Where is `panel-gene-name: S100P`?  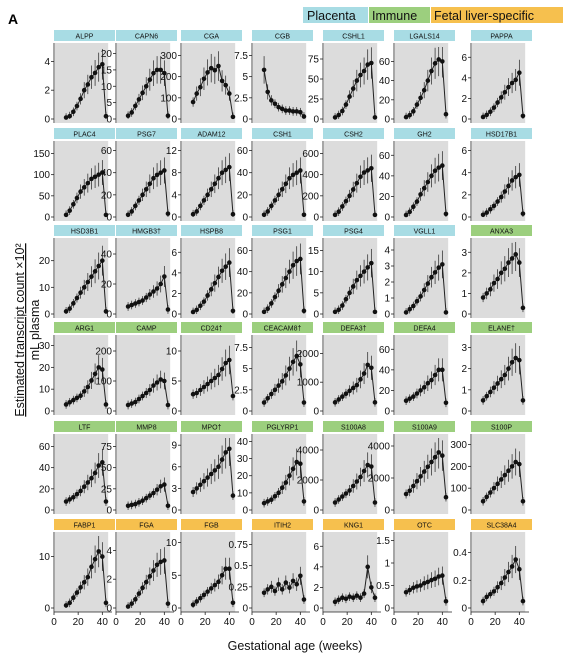
panel-gene-name: S100P is located at coordinates (501, 428).